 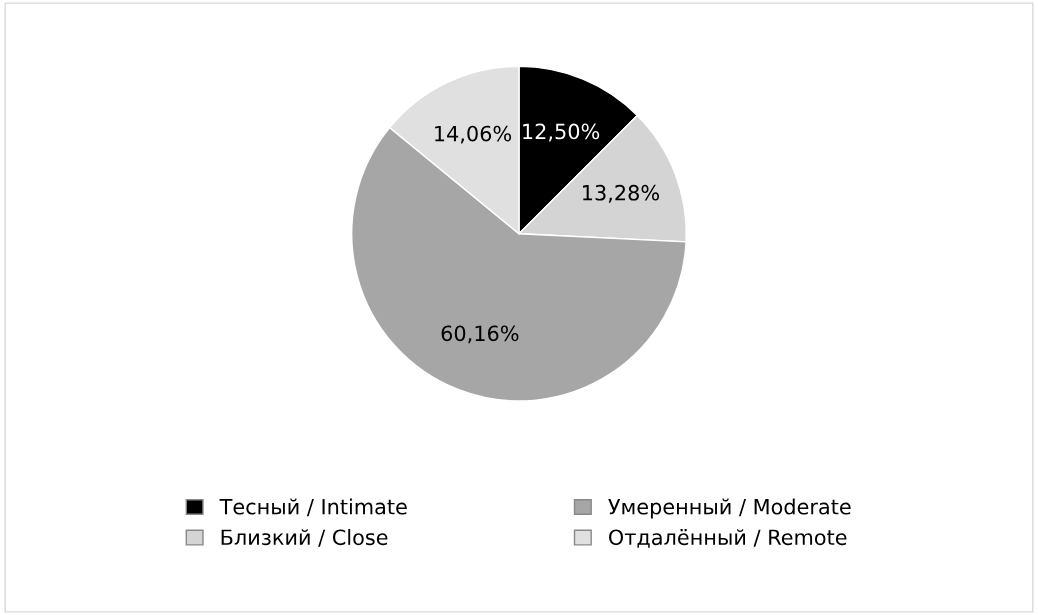 What do you see at coordinates (729, 508) in the screenshot?
I see `legend-label: Умеренный / Moderate` at bounding box center [729, 508].